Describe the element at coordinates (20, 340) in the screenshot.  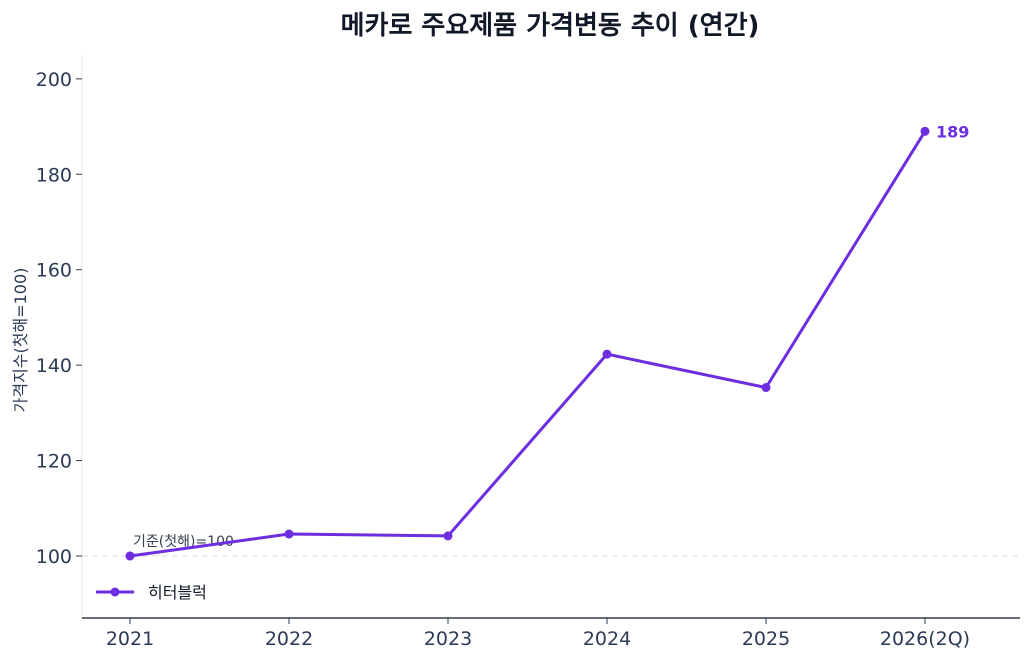
I see `y-axis-label: 가격지수(첫해=100)` at that location.